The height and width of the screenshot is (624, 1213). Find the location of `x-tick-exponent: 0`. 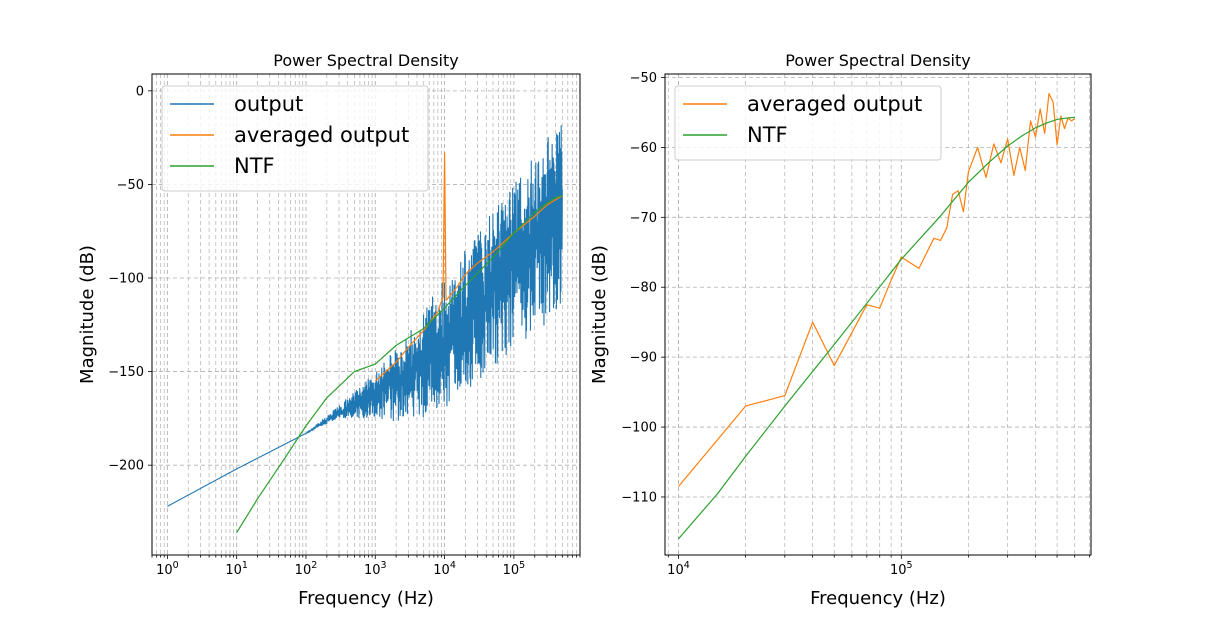

x-tick-exponent: 0 is located at coordinates (176, 565).